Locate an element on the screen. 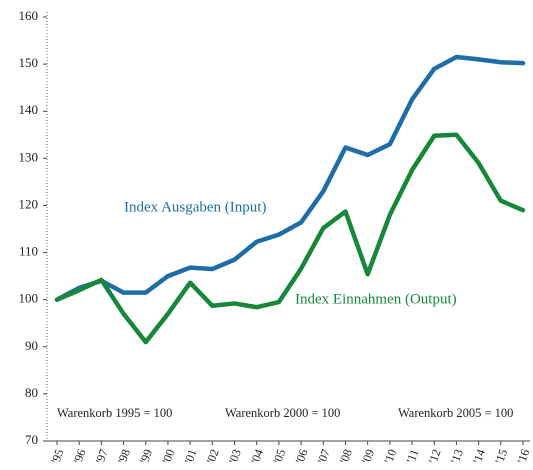 This screenshot has width=533, height=470. y-tick-label: 110 is located at coordinates (28, 251).